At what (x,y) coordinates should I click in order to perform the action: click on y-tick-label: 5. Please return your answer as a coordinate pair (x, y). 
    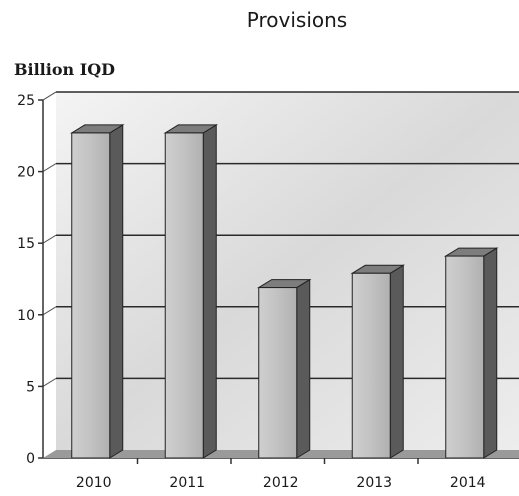
    Looking at the image, I should click on (30, 387).